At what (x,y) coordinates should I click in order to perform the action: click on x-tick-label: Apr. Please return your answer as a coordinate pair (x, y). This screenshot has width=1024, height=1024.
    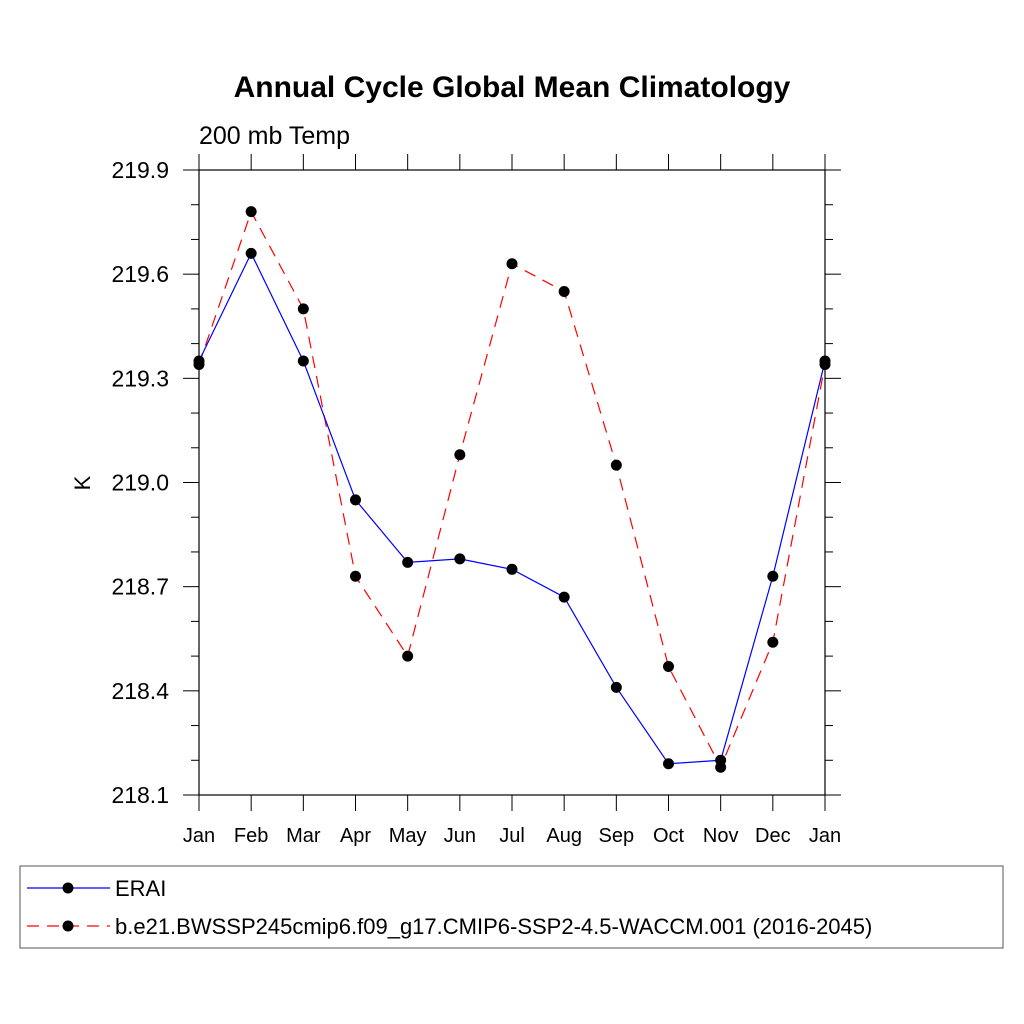
    Looking at the image, I should click on (355, 836).